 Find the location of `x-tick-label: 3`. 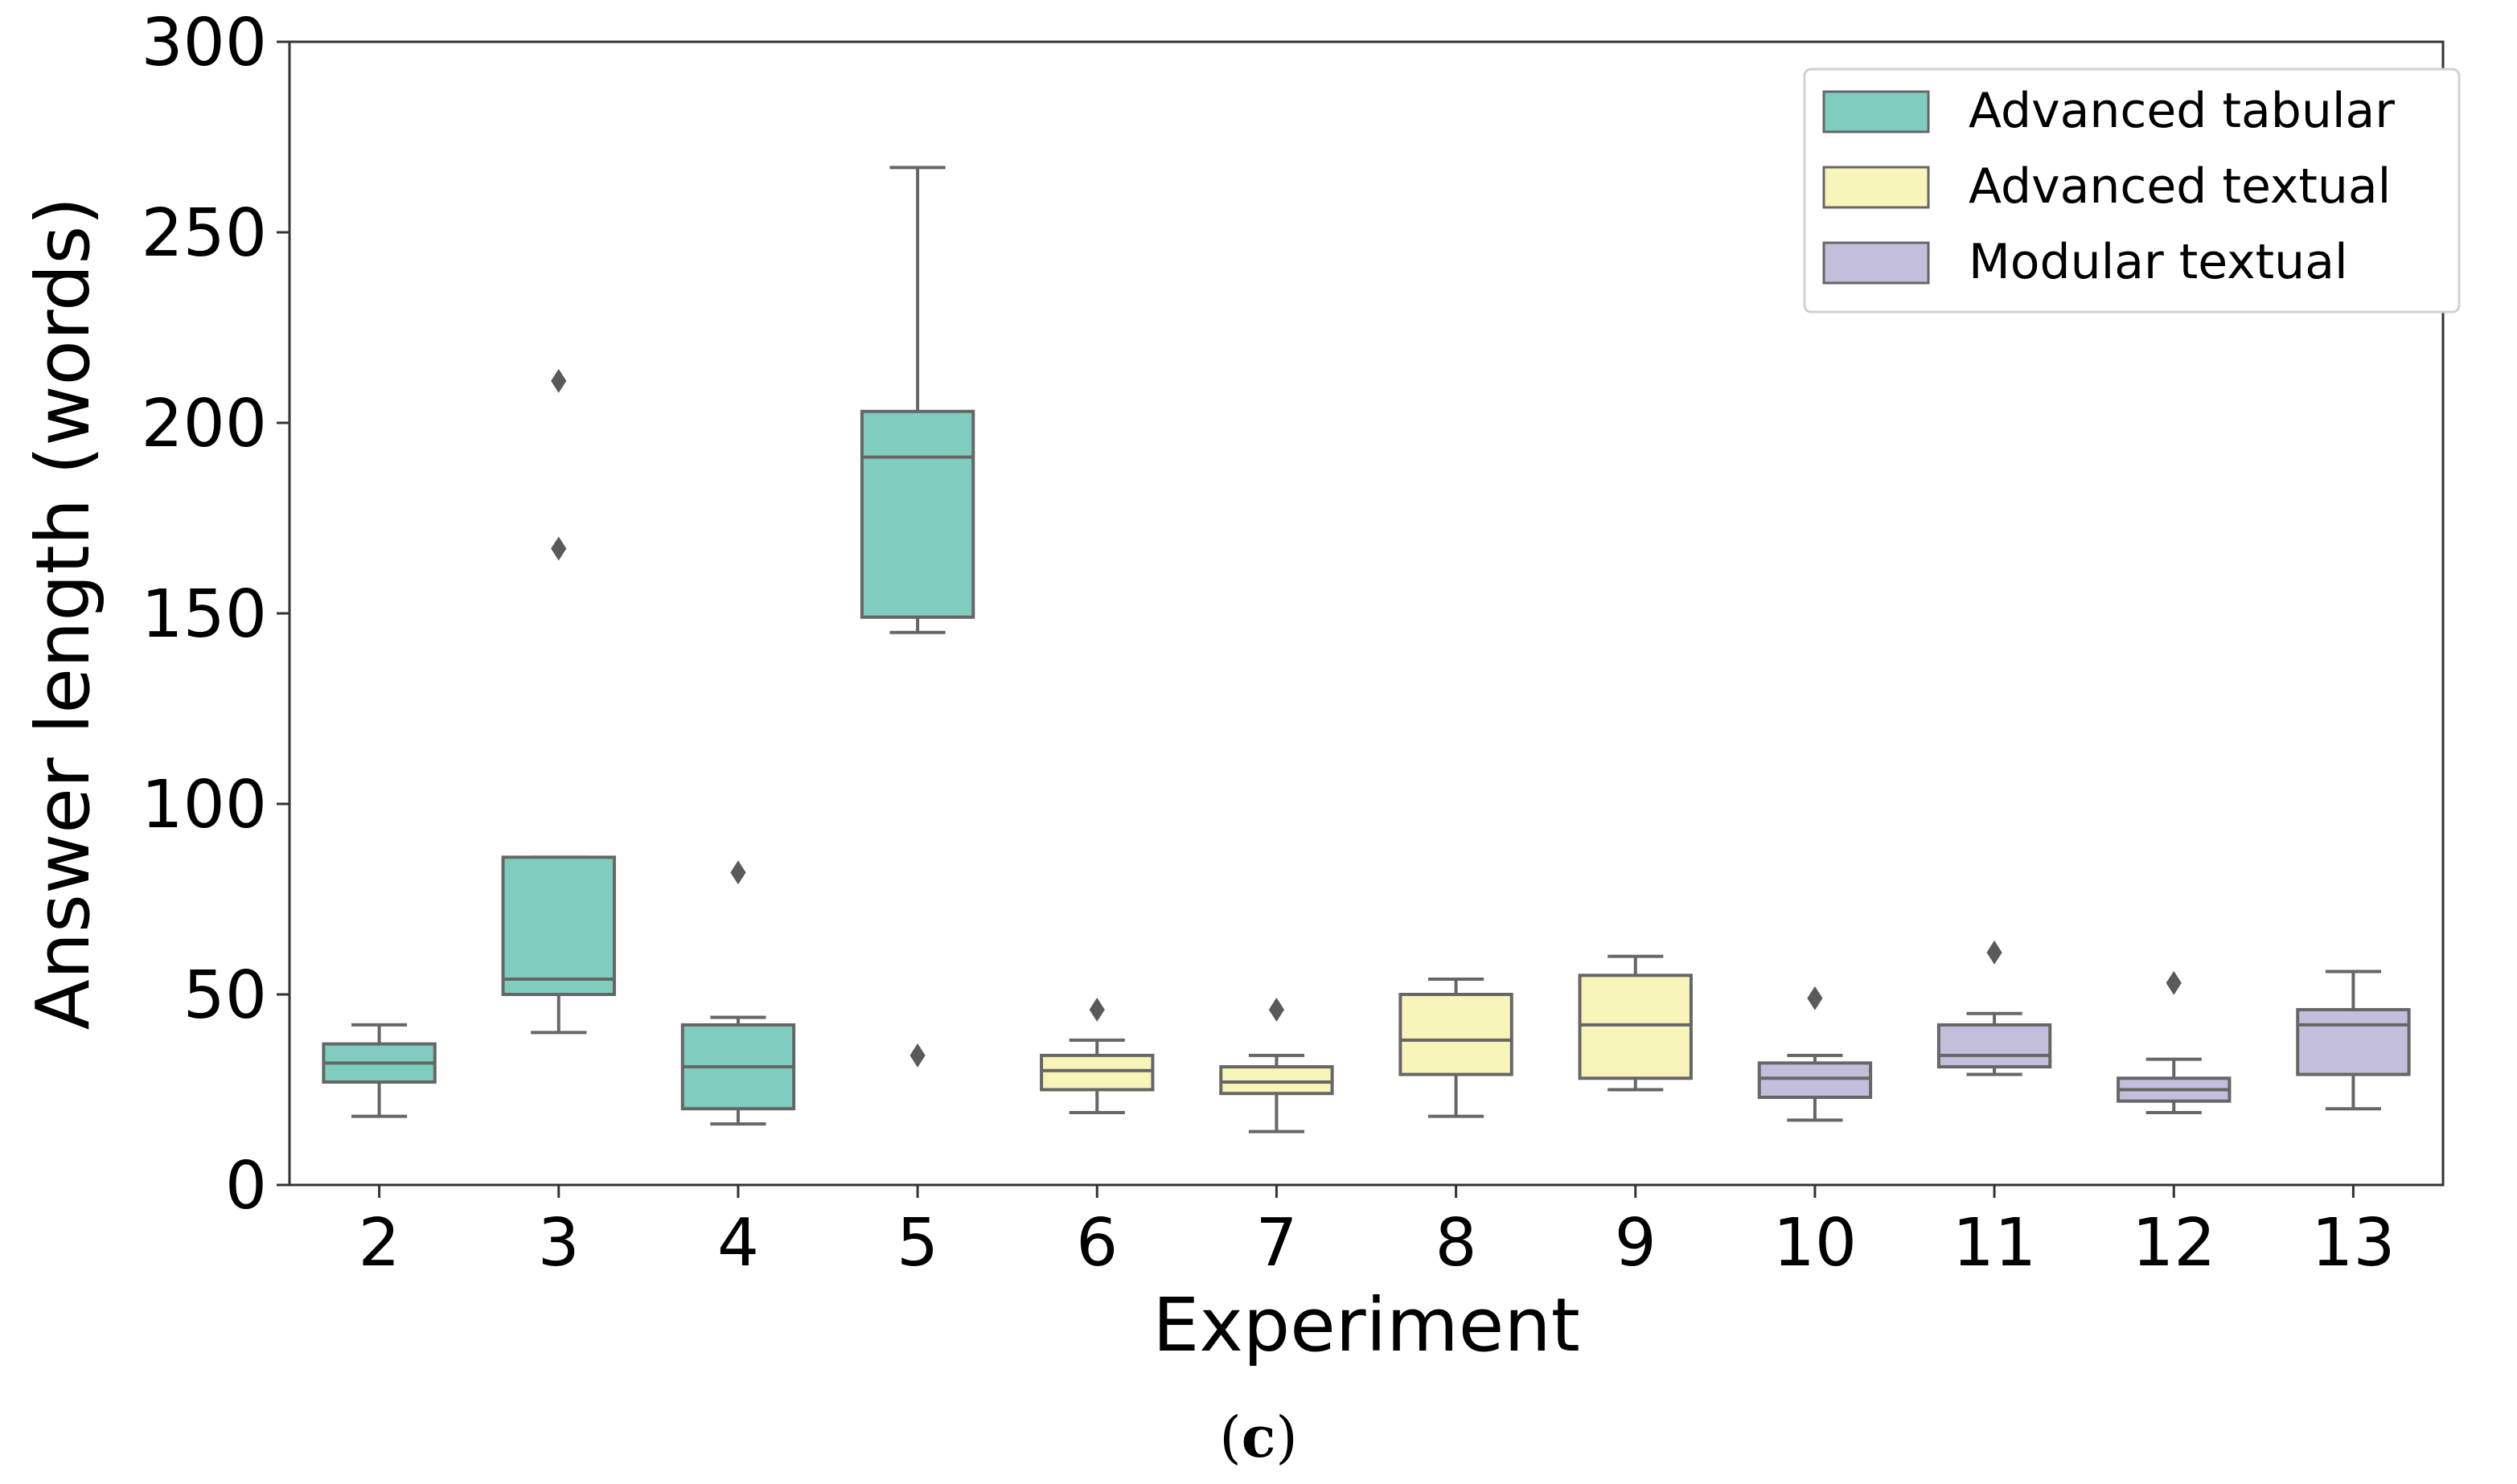

x-tick-label: 3 is located at coordinates (559, 1243).